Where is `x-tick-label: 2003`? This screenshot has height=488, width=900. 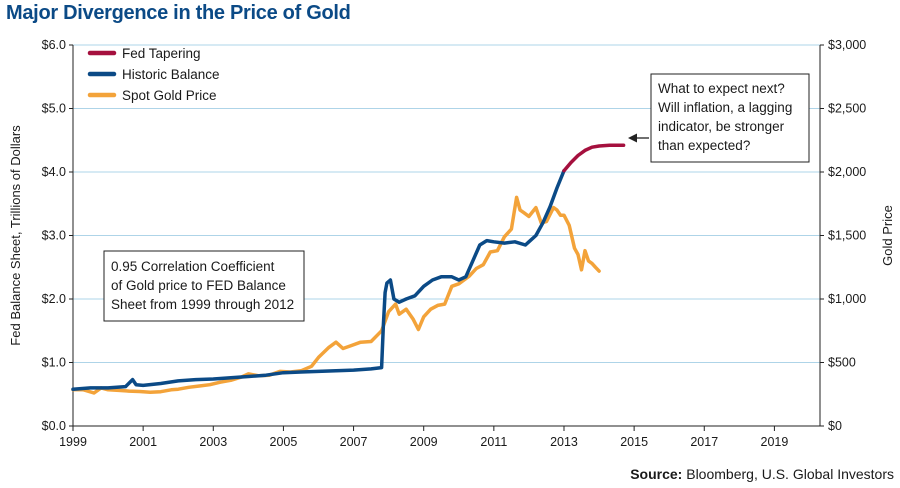
x-tick-label: 2003 is located at coordinates (213, 442).